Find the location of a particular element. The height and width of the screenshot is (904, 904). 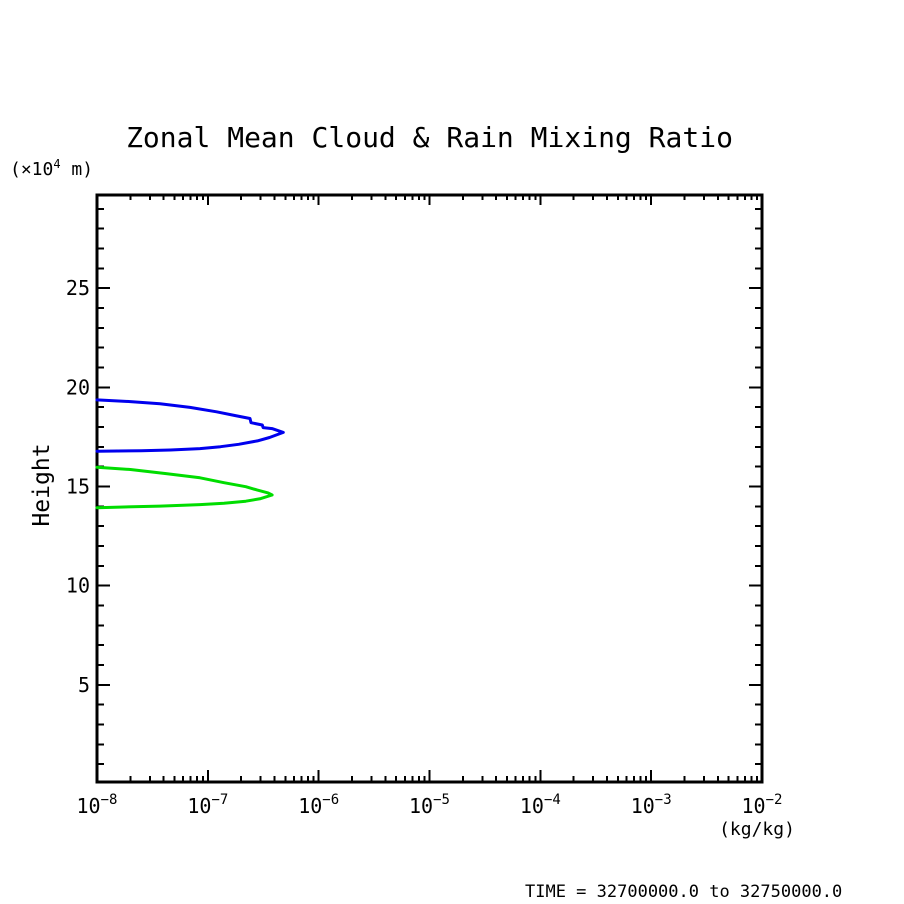

y-axis-unit-exponent: 4 is located at coordinates (57, 164).